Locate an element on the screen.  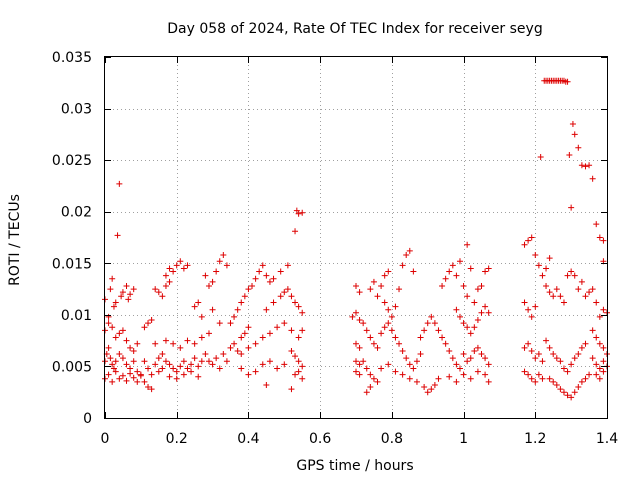
y-tick-label: 0.02 is located at coordinates (76, 213).